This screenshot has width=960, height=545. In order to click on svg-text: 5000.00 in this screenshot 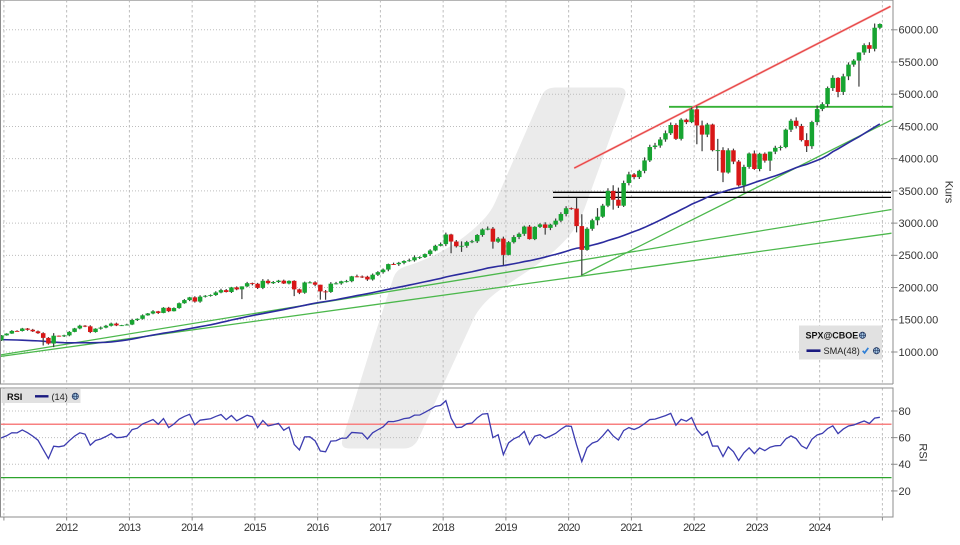, I will do `click(919, 95)`.